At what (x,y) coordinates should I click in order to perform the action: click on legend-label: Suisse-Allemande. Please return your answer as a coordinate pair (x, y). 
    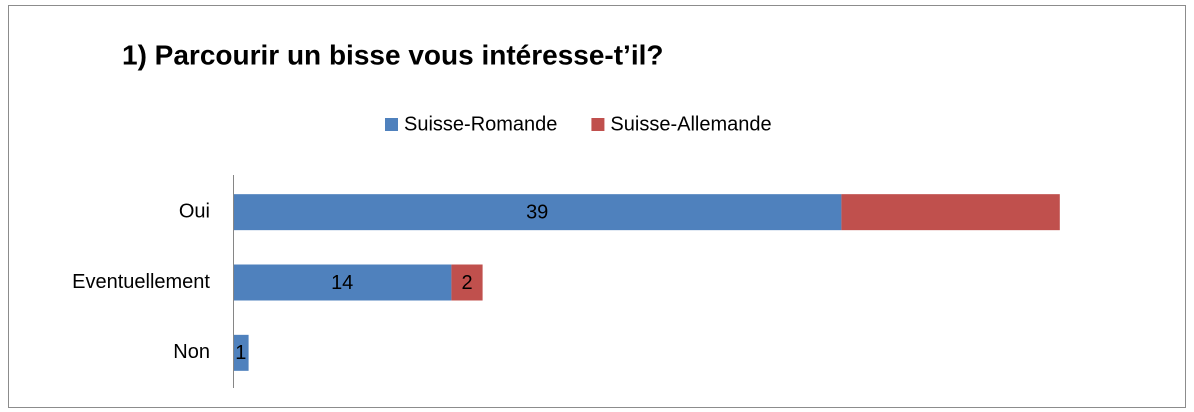
    Looking at the image, I should click on (690, 124).